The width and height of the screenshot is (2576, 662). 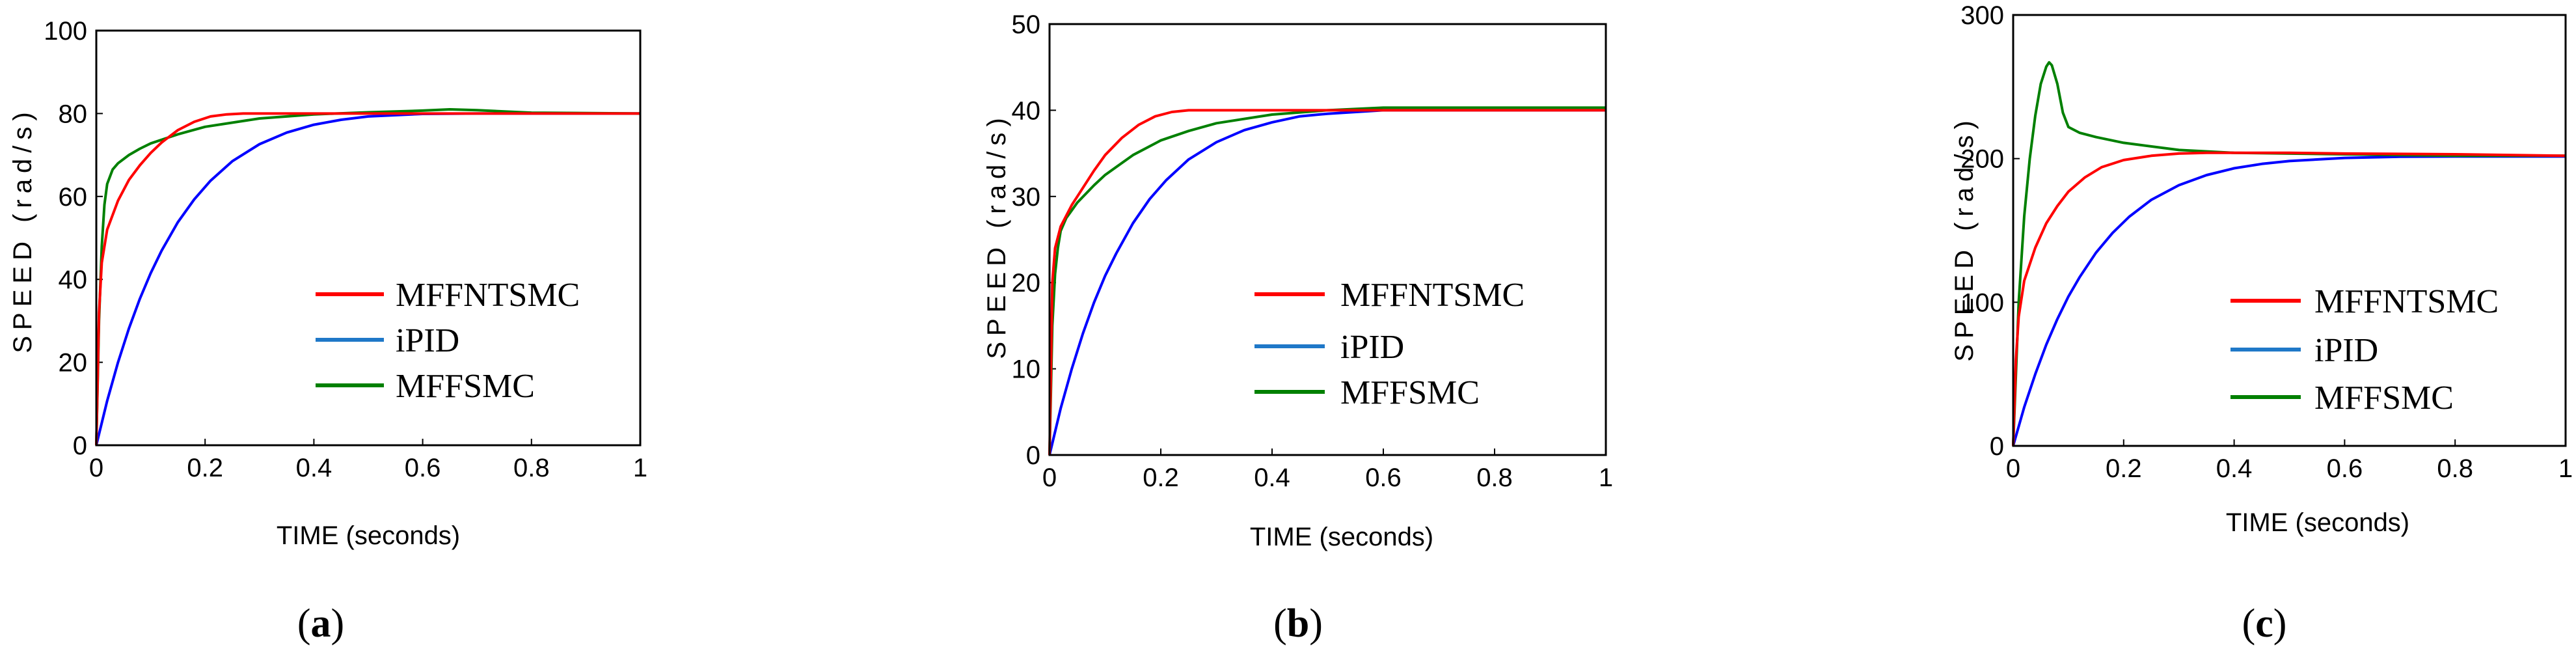 What do you see at coordinates (1026, 369) in the screenshot?
I see `y-tick-label: 10` at bounding box center [1026, 369].